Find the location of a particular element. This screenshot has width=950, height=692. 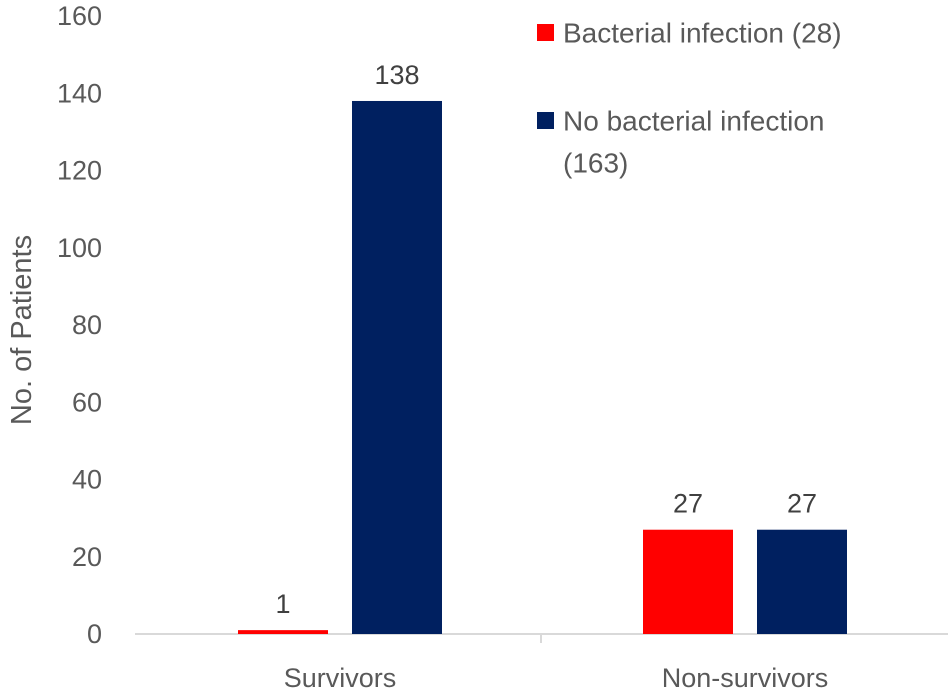

legend-label: Bacterial infection (28) is located at coordinates (702, 33).